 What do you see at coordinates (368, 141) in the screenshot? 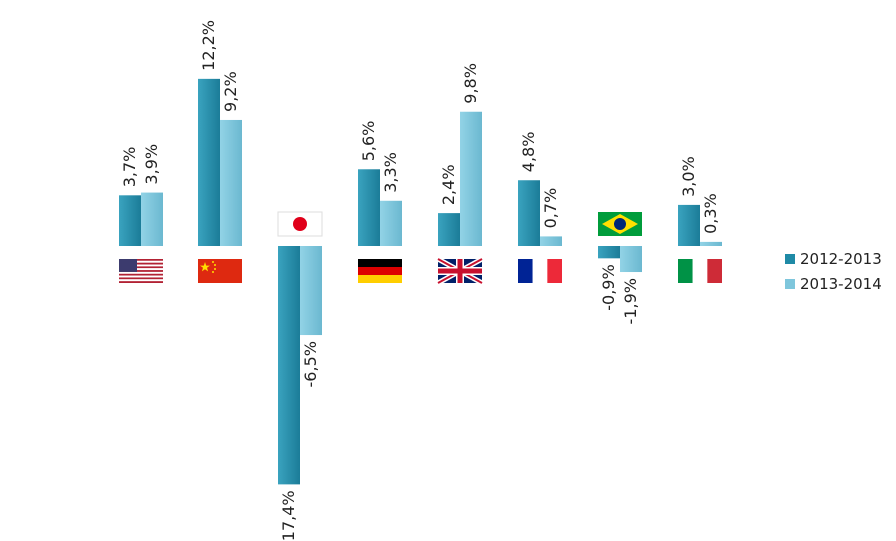
I see `data-label: 5,6%` at bounding box center [368, 141].